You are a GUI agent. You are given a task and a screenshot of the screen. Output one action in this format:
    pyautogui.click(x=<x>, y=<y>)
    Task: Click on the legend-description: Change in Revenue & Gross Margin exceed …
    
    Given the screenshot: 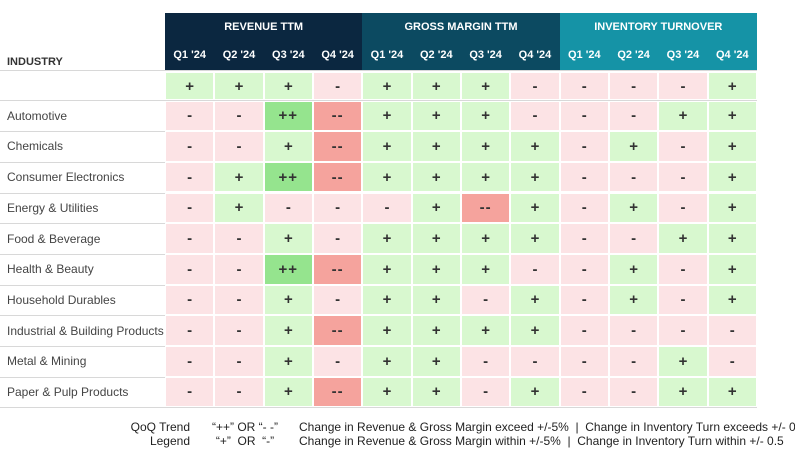 What is the action you would take?
    pyautogui.click(x=547, y=427)
    